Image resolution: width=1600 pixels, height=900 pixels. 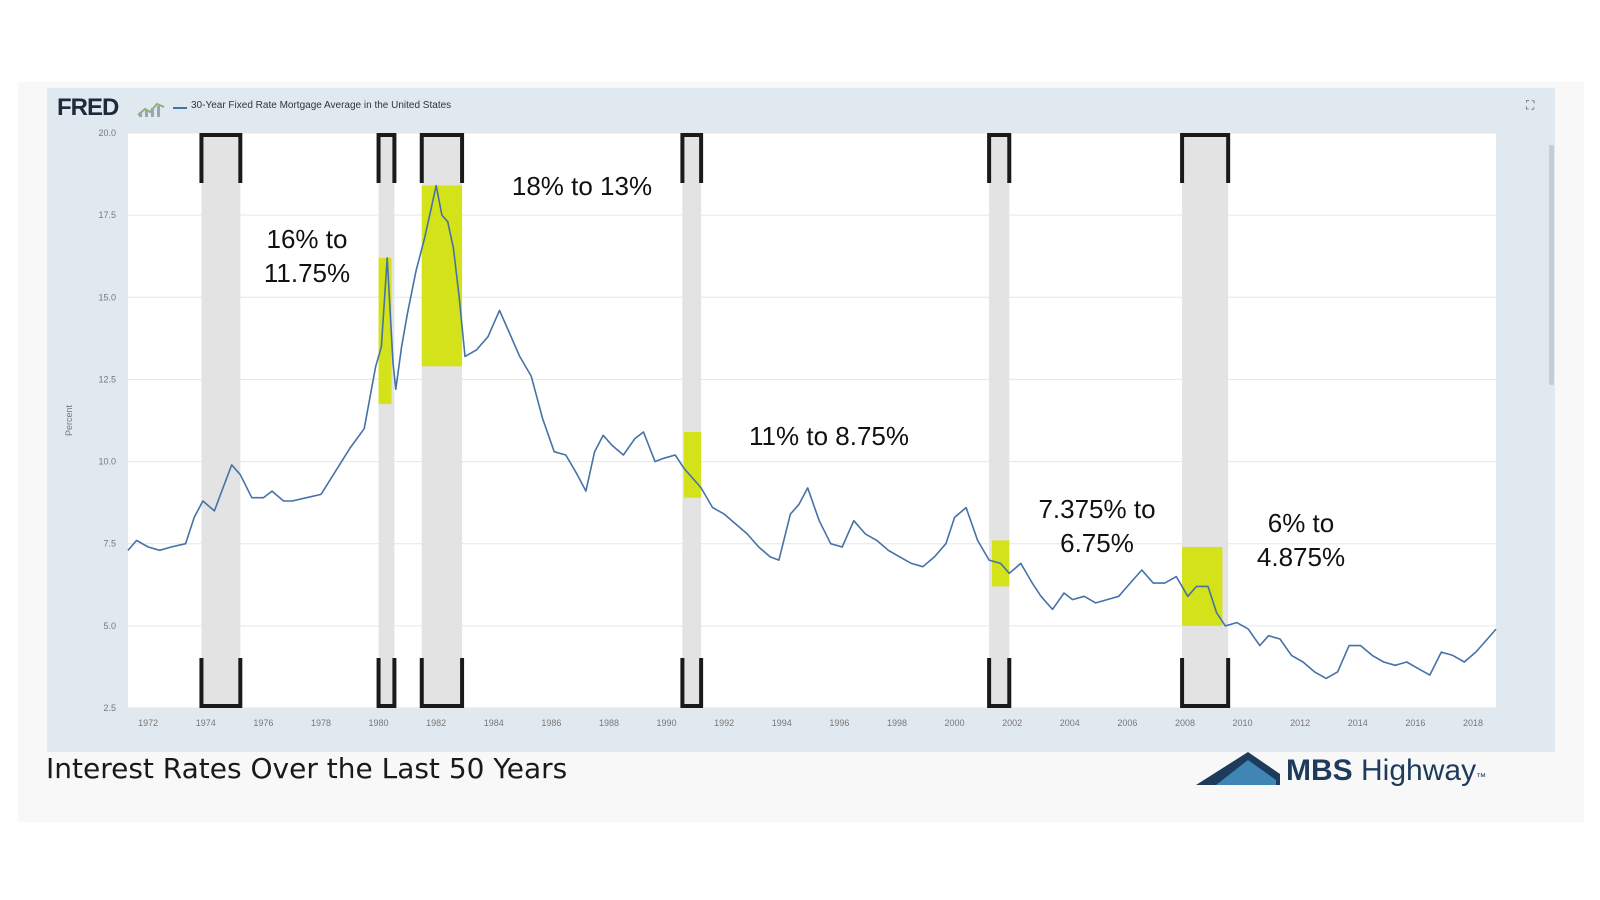 I want to click on annotation-label: 18% to 13%, so click(x=582, y=186).